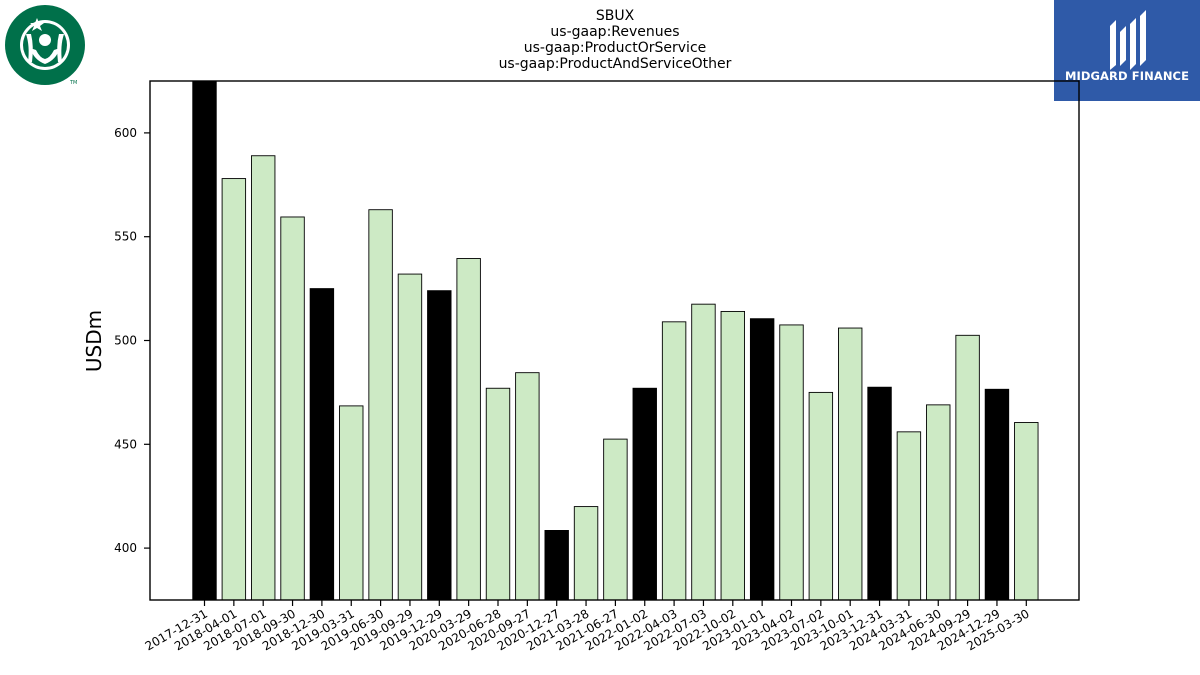 This screenshot has height=675, width=1200. I want to click on y-tick-label: 600, so click(125, 133).